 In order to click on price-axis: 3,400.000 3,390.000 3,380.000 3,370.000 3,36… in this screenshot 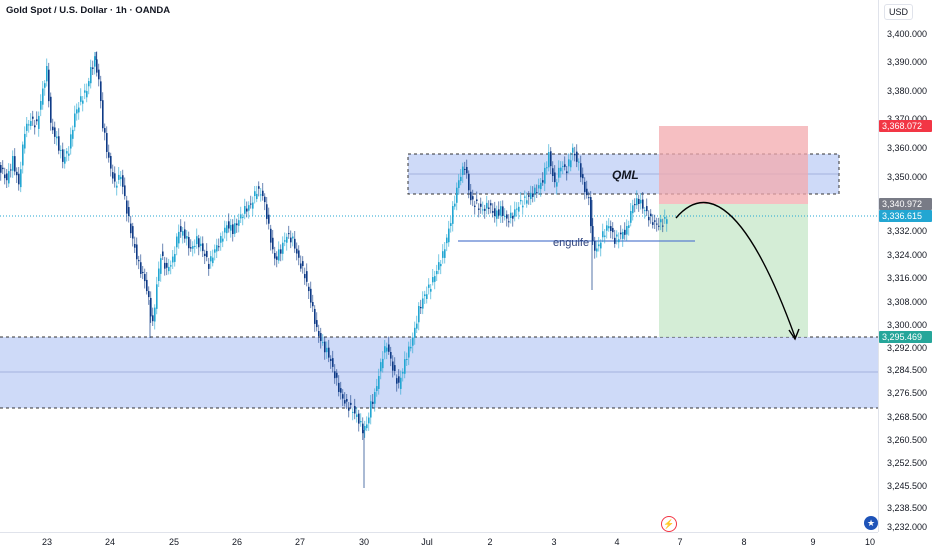, I will do `click(905, 266)`.